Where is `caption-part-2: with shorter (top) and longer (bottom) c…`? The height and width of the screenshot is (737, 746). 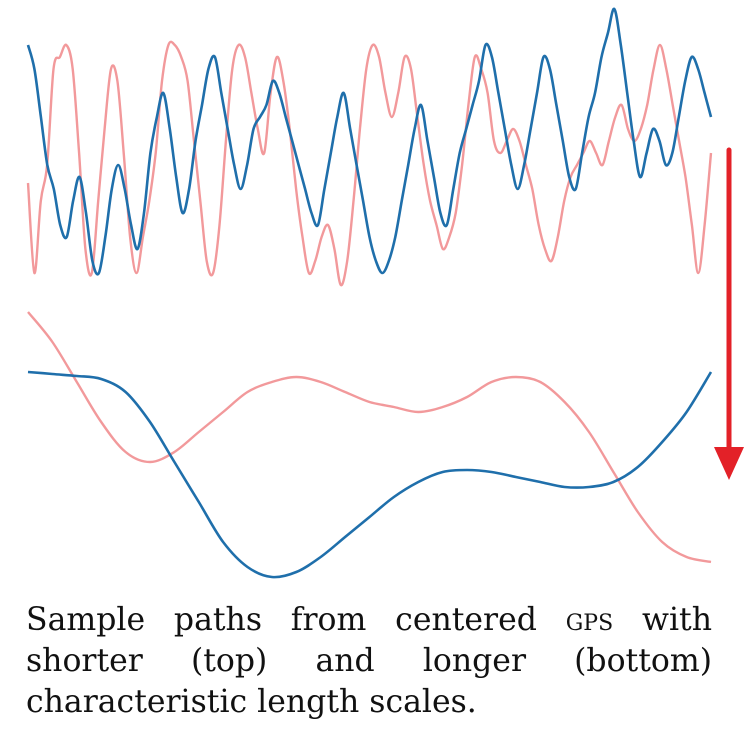
caption-part-2: with shorter (top) and longer (bottom) c… is located at coordinates (369, 661).